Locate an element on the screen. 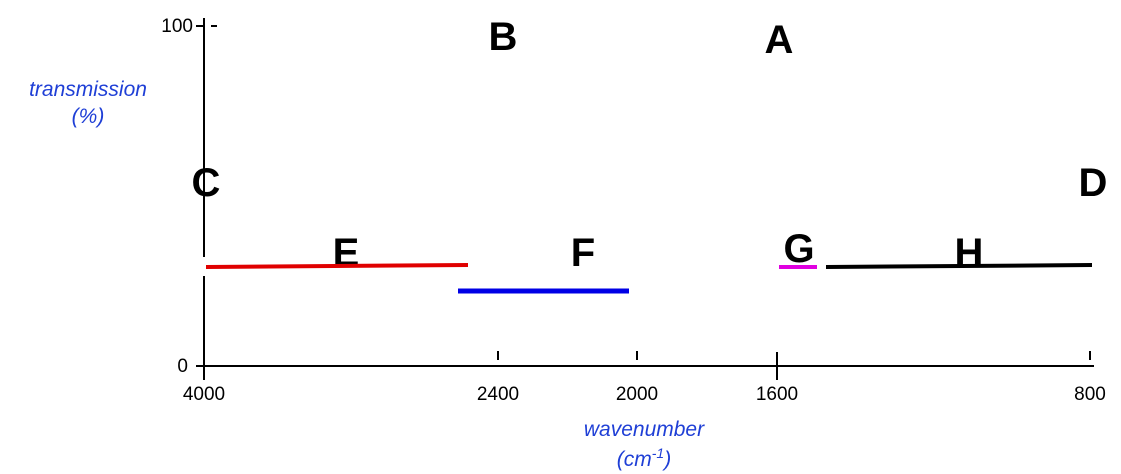 This screenshot has width=1121, height=474. region-label-A: A is located at coordinates (779, 40).